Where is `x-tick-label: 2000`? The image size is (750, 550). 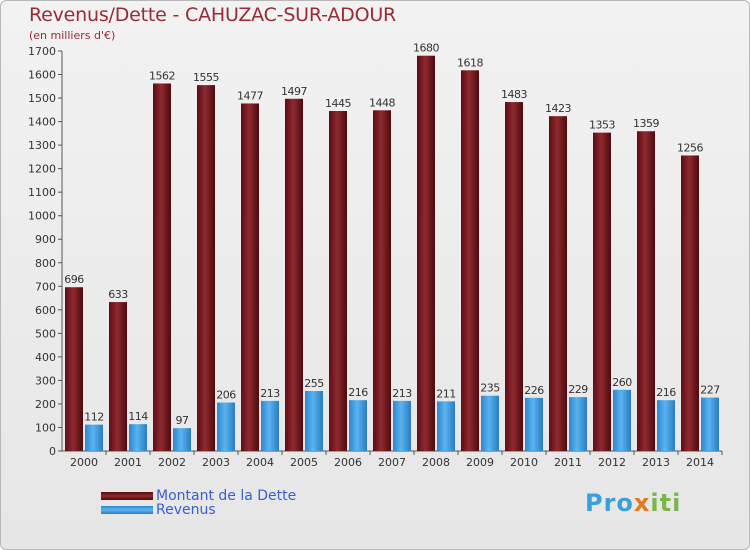
x-tick-label: 2000 is located at coordinates (84, 462).